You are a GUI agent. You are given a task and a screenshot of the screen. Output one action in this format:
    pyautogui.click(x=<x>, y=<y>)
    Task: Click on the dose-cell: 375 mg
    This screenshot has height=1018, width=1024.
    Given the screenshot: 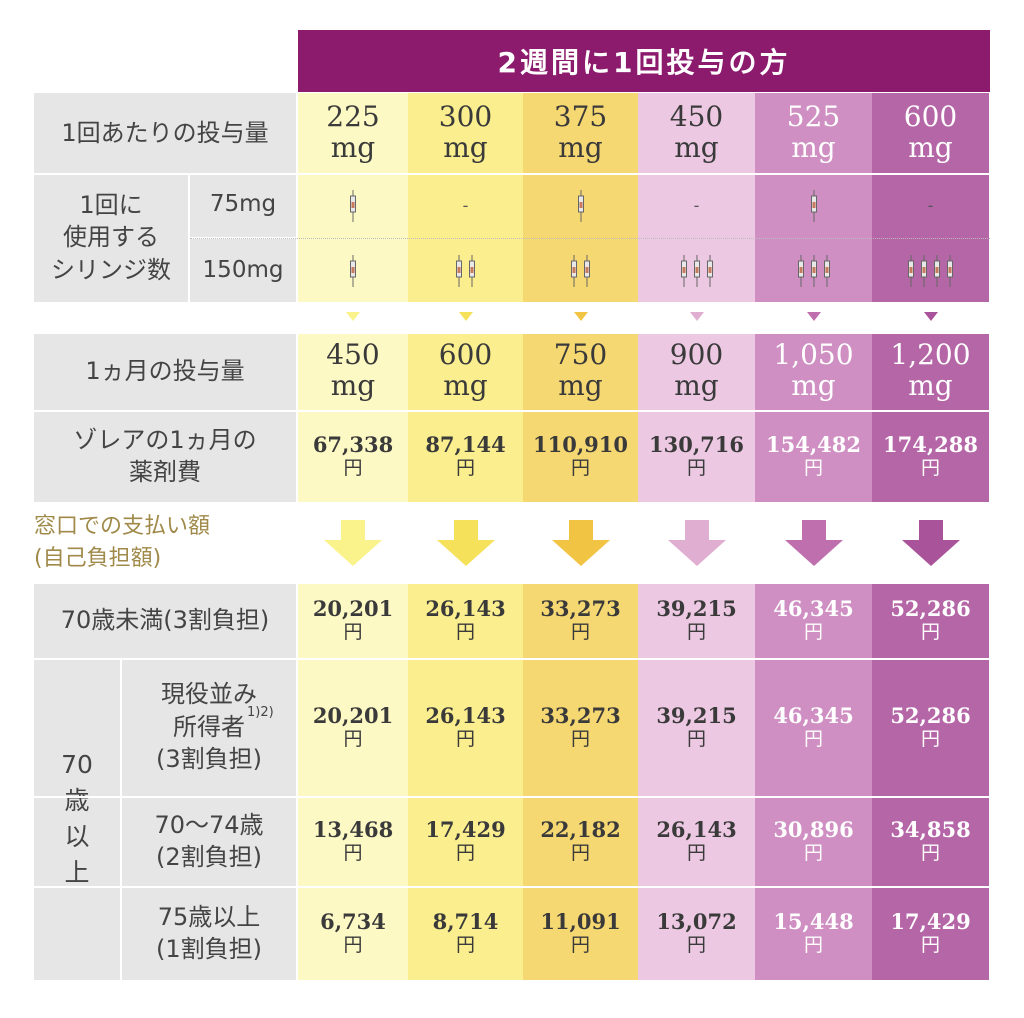 What is the action you would take?
    pyautogui.click(x=580, y=133)
    